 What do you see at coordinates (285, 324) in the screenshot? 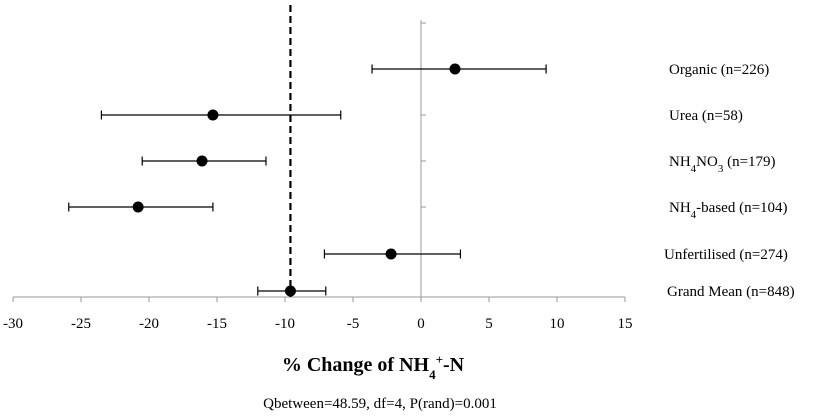
I see `x-tick-label: -10` at bounding box center [285, 324].